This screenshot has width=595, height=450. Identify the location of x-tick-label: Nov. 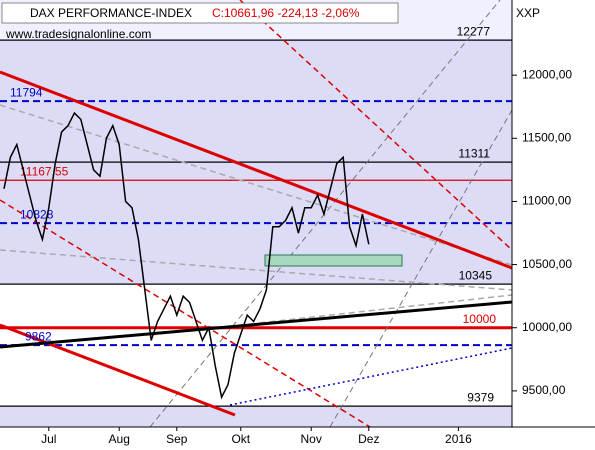
(311, 439).